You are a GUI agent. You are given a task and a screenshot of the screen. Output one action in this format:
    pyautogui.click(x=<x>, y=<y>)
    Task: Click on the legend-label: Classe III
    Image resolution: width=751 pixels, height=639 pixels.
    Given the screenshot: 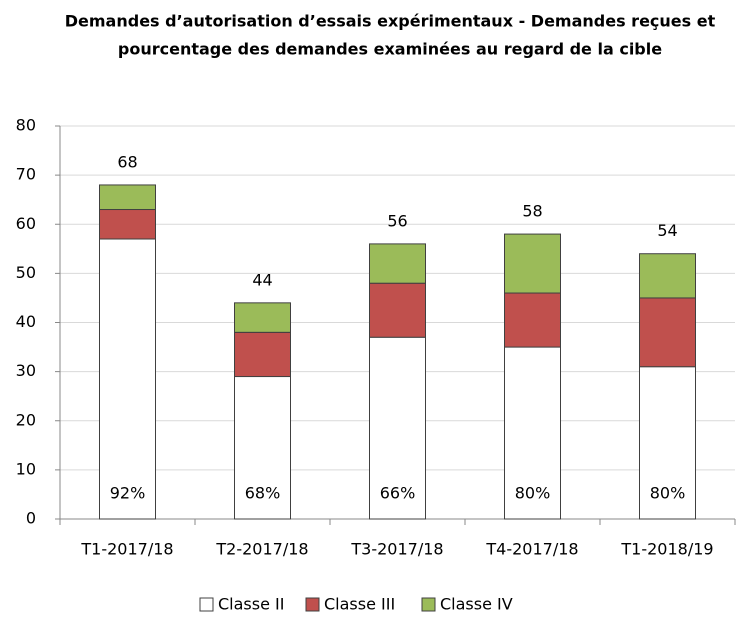 What is the action you would take?
    pyautogui.click(x=359, y=604)
    